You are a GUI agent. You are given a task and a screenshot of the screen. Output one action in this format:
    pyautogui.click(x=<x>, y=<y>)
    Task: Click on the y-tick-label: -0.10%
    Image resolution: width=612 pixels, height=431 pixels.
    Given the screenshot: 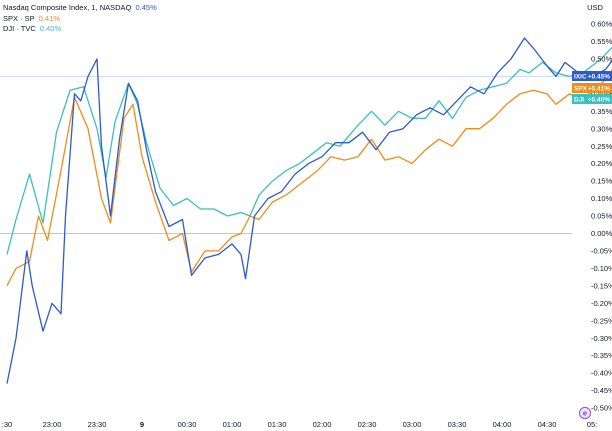 What is the action you would take?
    pyautogui.click(x=601, y=268)
    